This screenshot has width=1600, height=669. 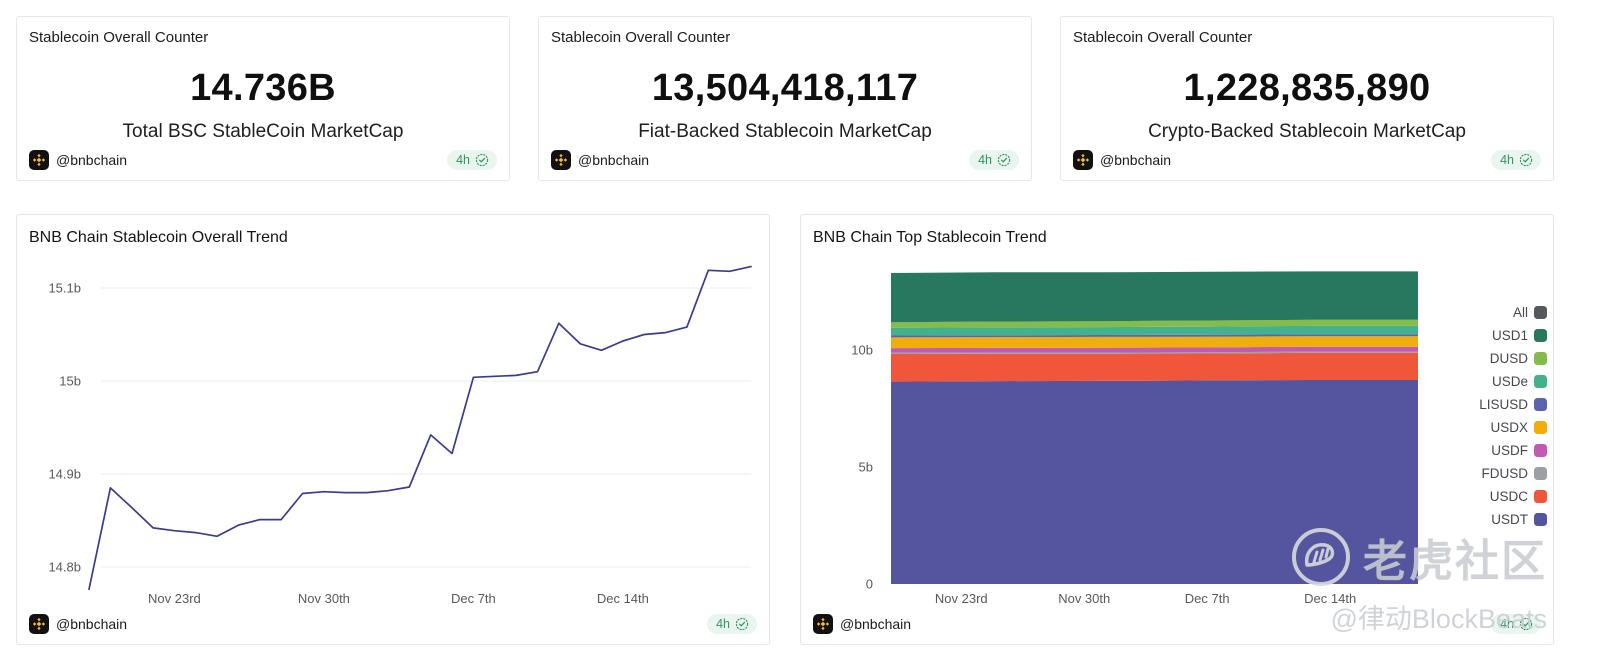 I want to click on area-series-usde, so click(x=1154, y=330).